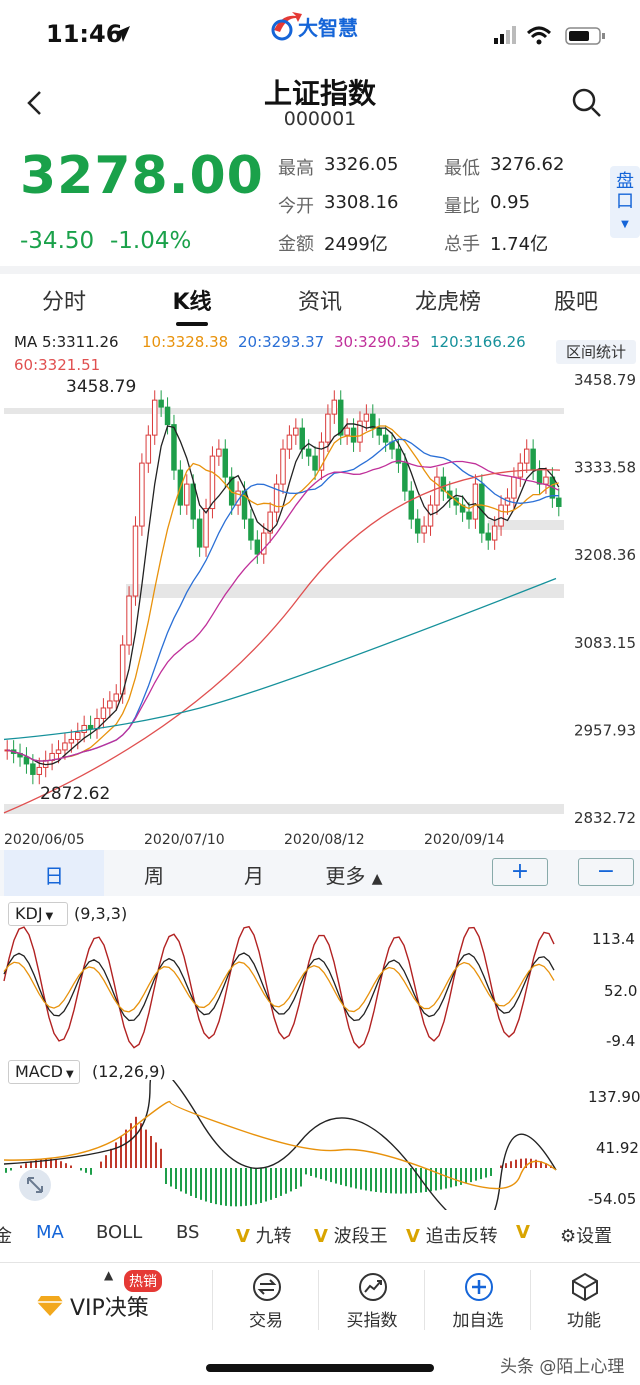  What do you see at coordinates (605, 818) in the screenshot?
I see `y-tick-label: 2832.72` at bounding box center [605, 818].